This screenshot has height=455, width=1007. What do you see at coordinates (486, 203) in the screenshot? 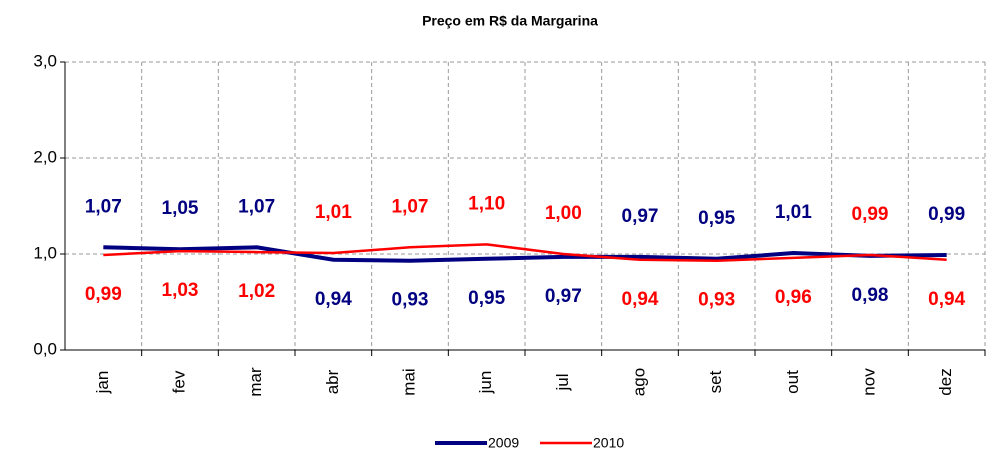
I see `data-label: 1,10` at bounding box center [486, 203].